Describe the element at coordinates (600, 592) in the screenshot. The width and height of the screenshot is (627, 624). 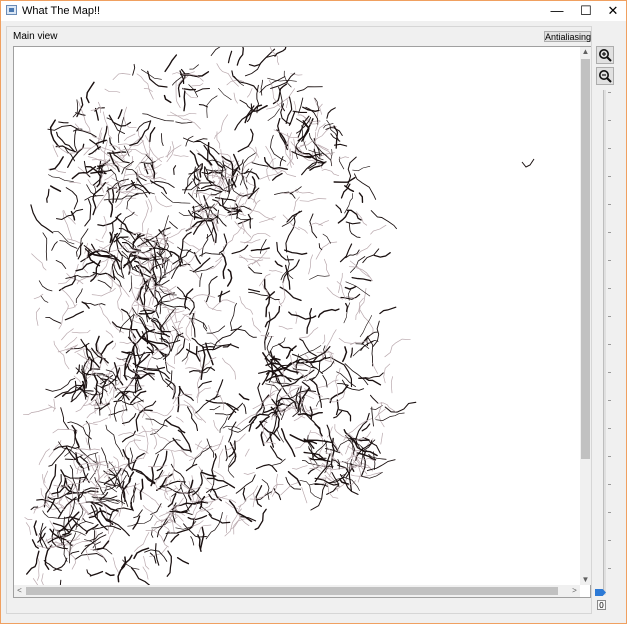
I see `zoom-slider-handle` at that location.